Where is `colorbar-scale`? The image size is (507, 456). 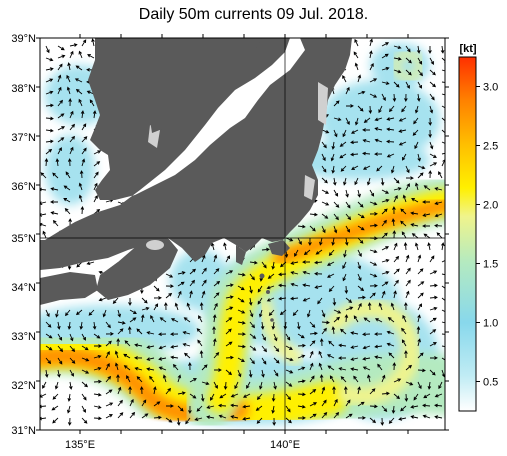
colorbar-scale is located at coordinates (467, 234).